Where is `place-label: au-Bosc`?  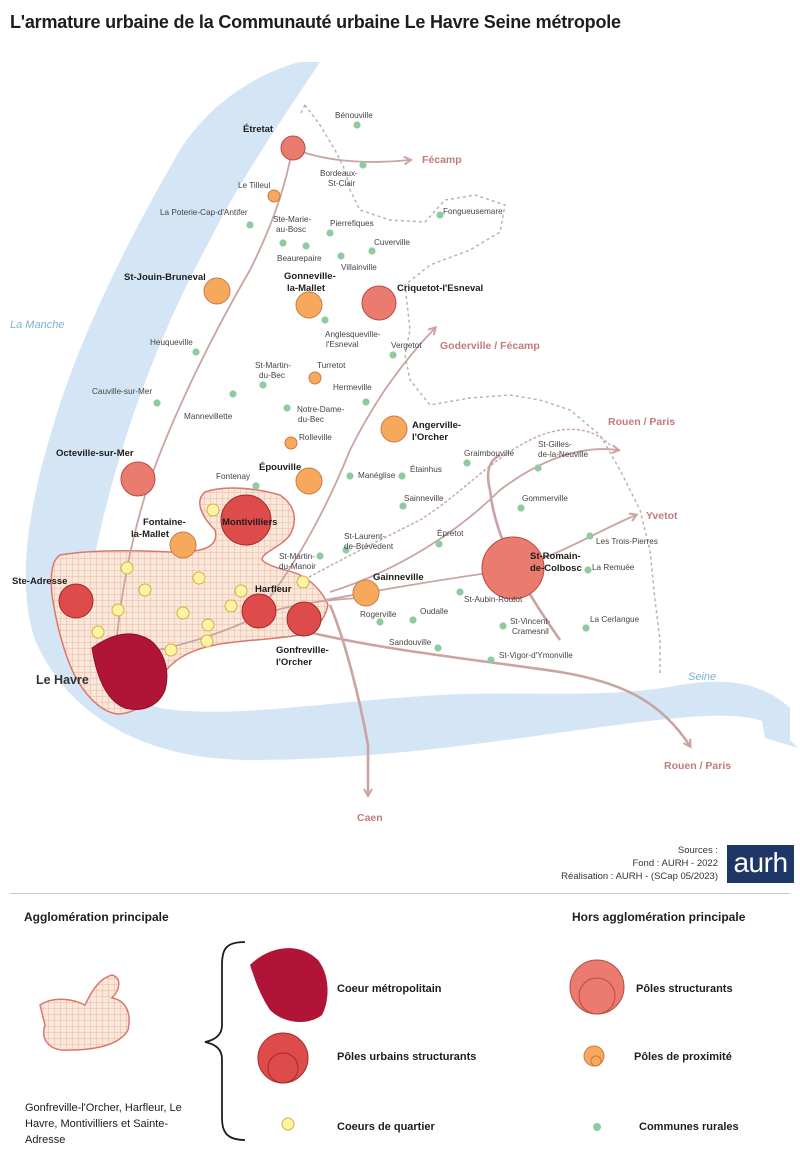
place-label: au-Bosc is located at coordinates (291, 229).